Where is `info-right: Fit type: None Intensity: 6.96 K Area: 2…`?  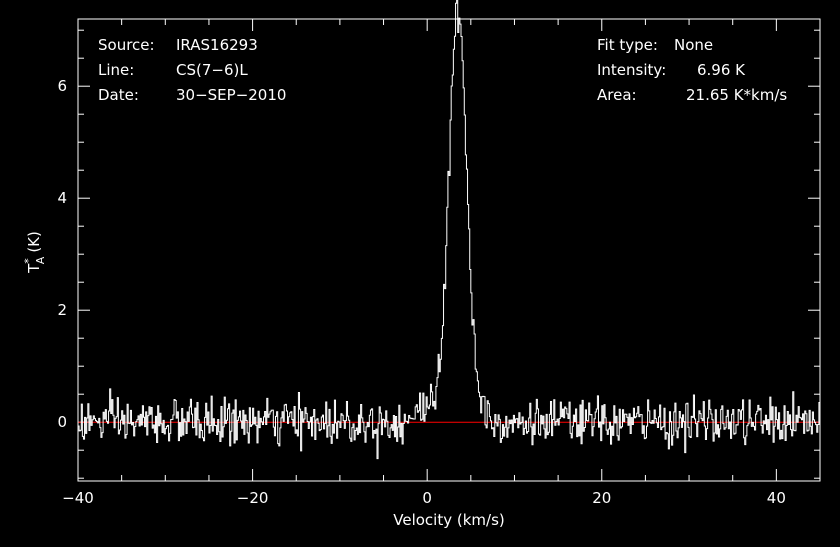 info-right: Fit type: None Intensity: 6.96 K Area: 2… is located at coordinates (692, 70).